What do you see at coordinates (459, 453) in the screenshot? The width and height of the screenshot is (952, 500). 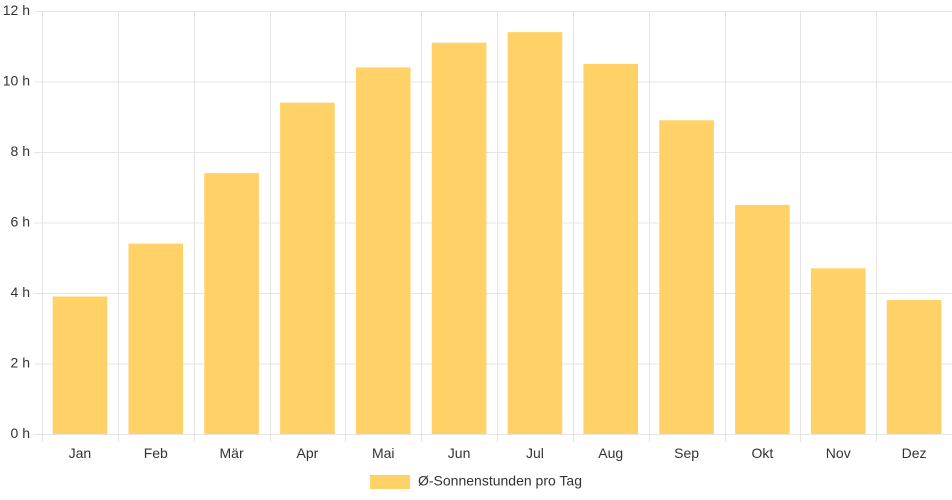 I see `x-tick-label: Jun` at bounding box center [459, 453].